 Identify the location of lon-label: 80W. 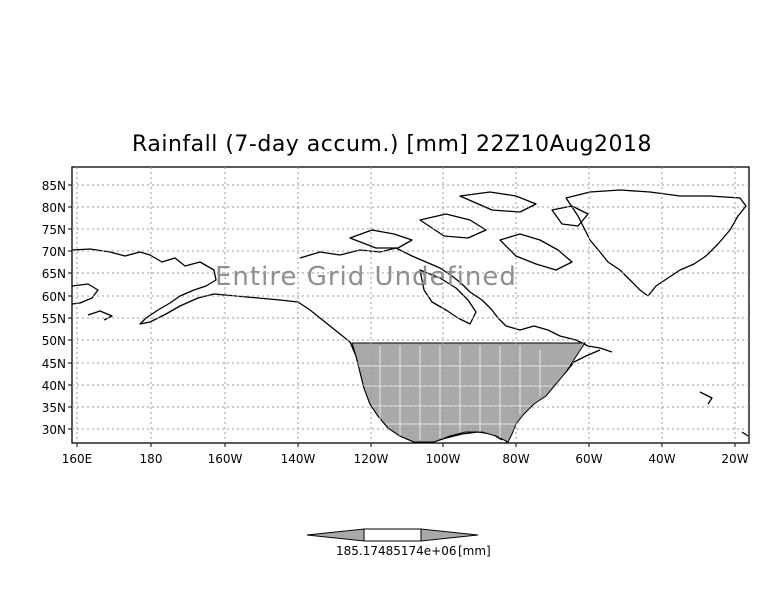
(515, 459).